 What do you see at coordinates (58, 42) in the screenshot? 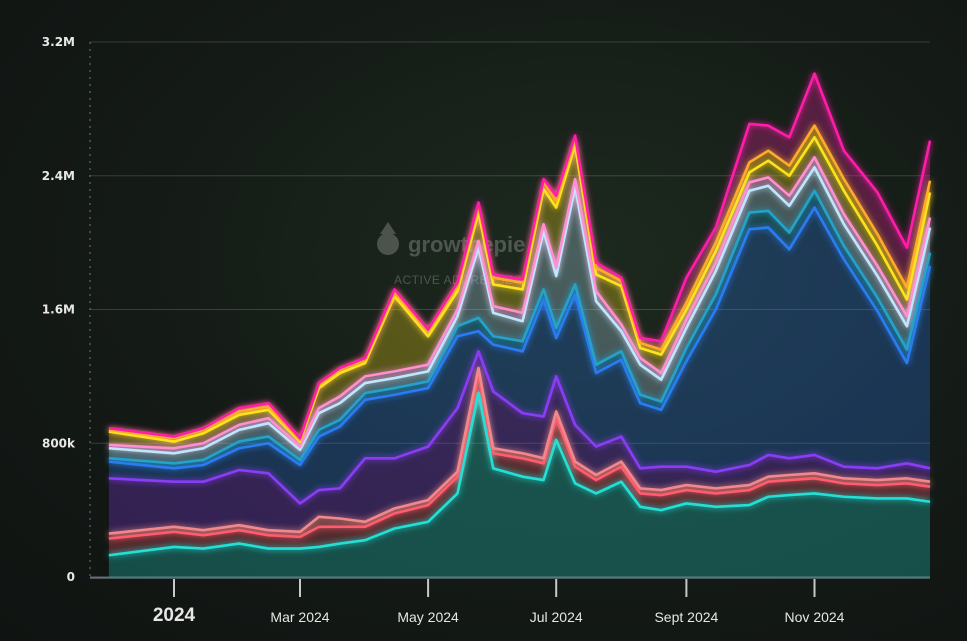
I see `y-tick-label: 3.2M` at bounding box center [58, 42].